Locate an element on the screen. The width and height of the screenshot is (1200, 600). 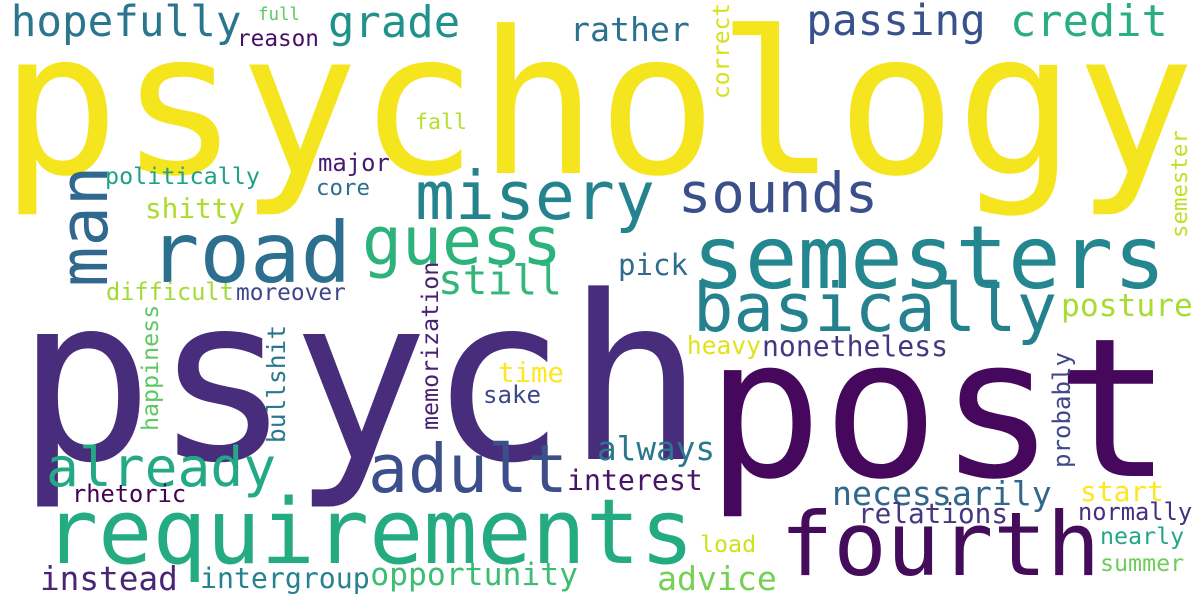
word-grade: grade is located at coordinates (394, 24).